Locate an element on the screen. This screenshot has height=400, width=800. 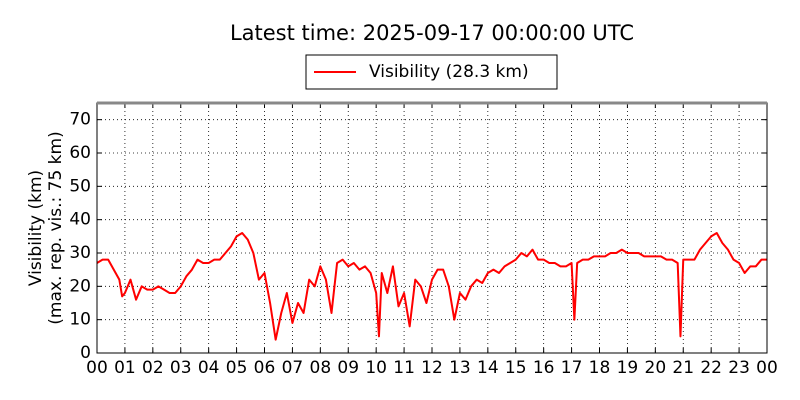
x-tick-label: 14 is located at coordinates (488, 368).